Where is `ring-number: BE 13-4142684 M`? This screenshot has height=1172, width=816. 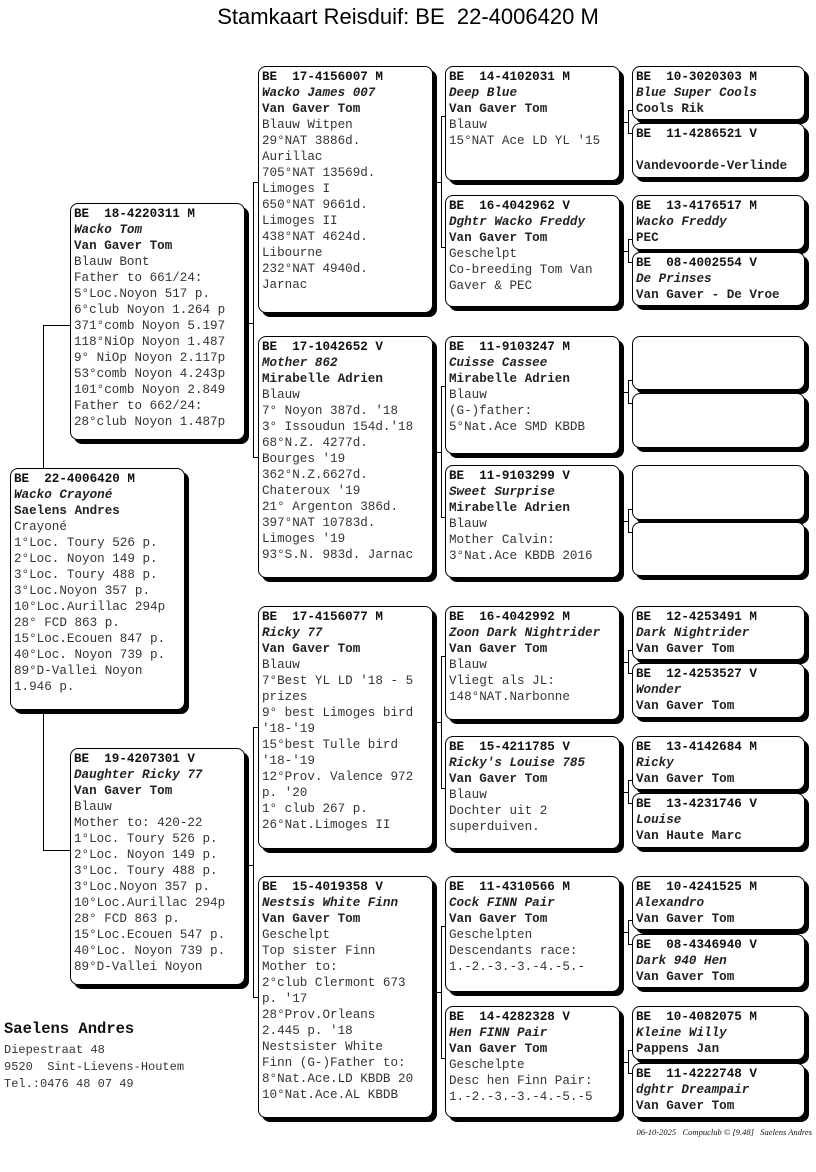 ring-number: BE 13-4142684 M is located at coordinates (696, 747).